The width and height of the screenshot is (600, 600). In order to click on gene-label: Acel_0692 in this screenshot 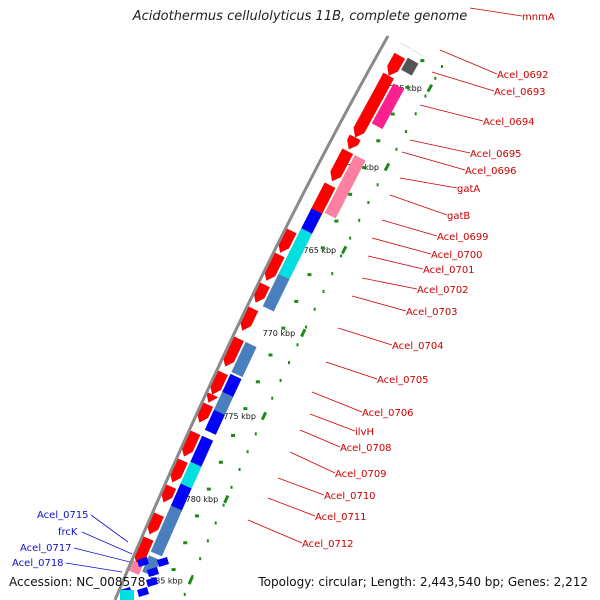, I will do `click(523, 75)`.